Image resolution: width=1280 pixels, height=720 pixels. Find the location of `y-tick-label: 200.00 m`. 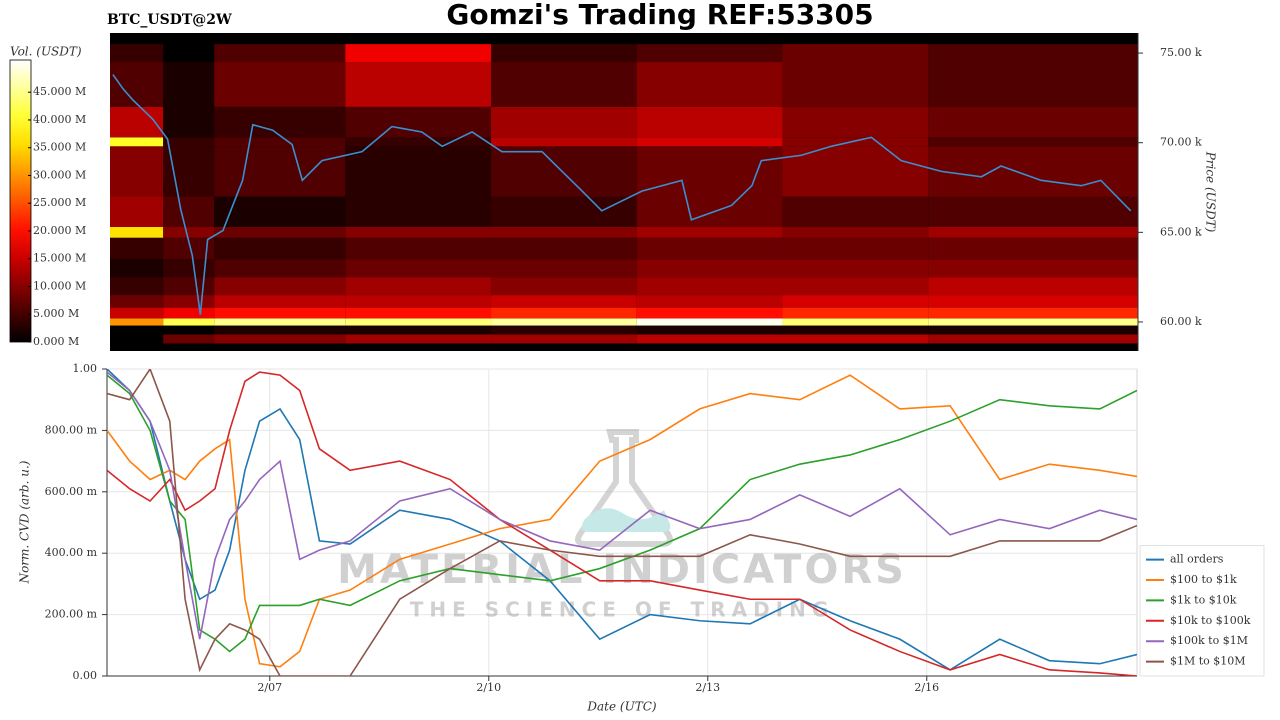

y-tick-label: 200.00 m is located at coordinates (71, 614).